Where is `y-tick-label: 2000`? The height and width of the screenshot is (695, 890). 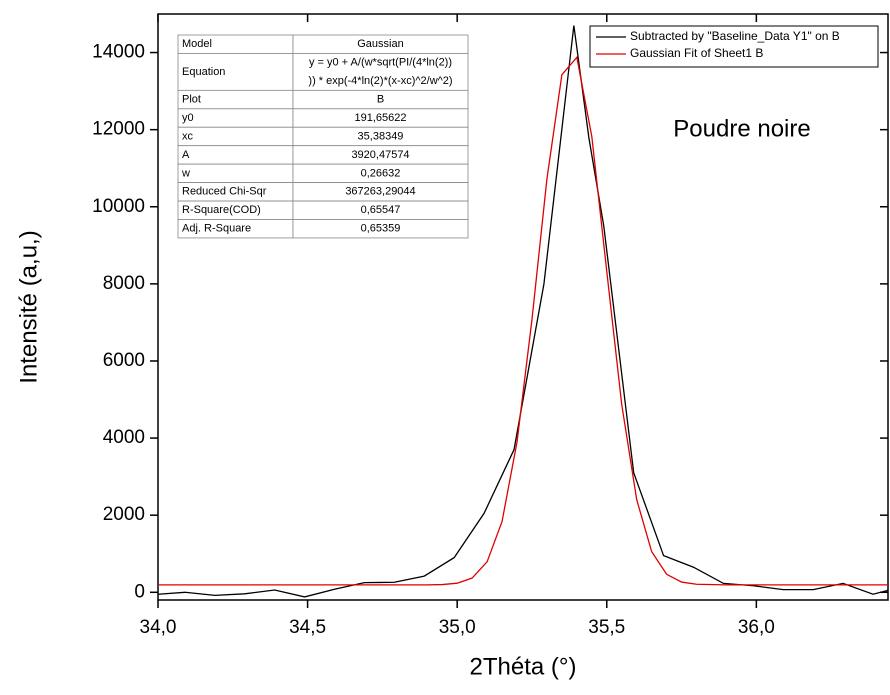 y-tick-label: 2000 is located at coordinates (124, 514).